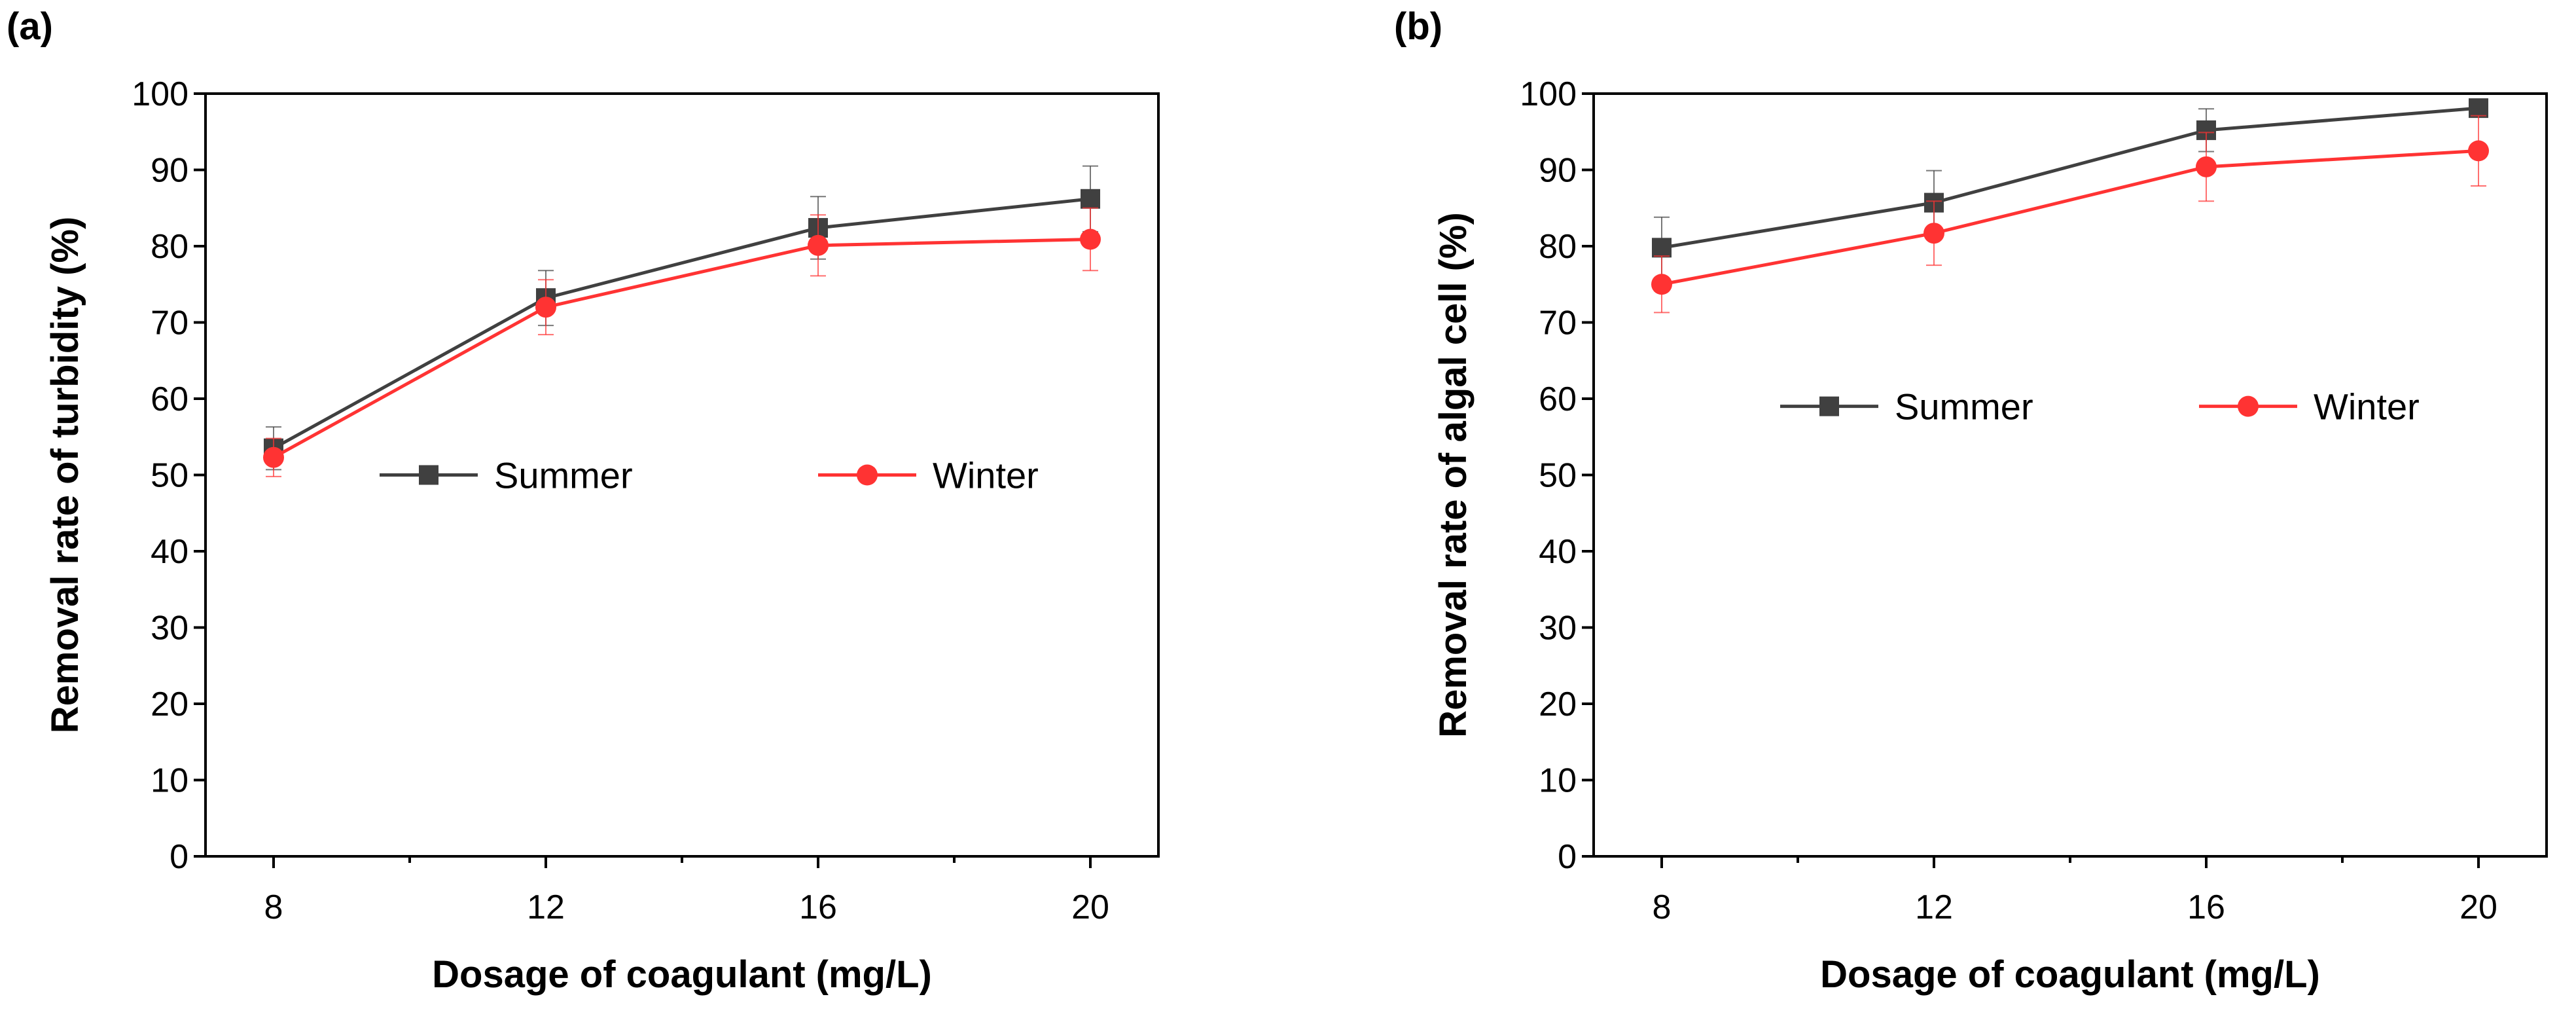 Image resolution: width=2576 pixels, height=1020 pixels. Describe the element at coordinates (1418, 26) in the screenshot. I see `panel-label: (b)` at that location.